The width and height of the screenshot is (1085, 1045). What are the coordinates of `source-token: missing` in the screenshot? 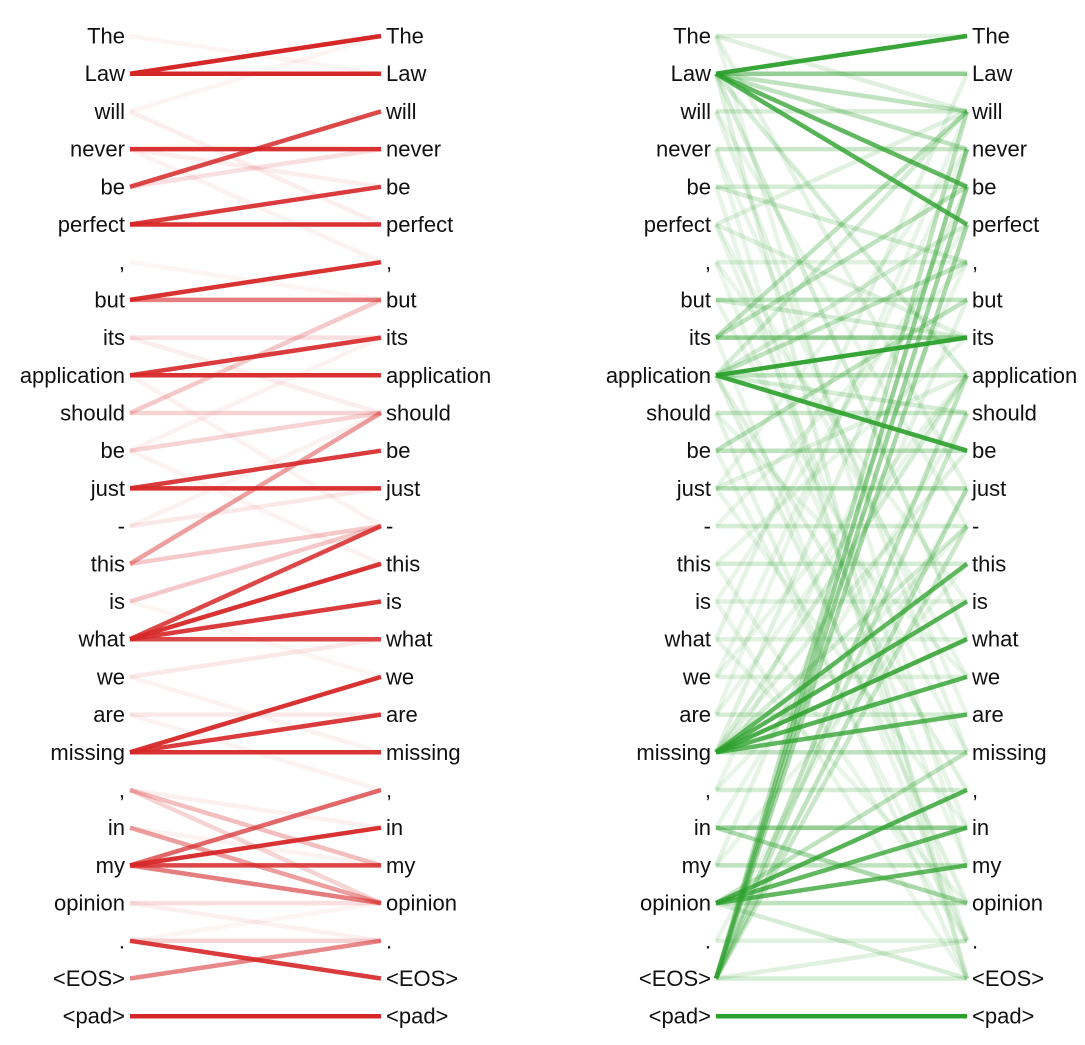 It's located at (87, 752).